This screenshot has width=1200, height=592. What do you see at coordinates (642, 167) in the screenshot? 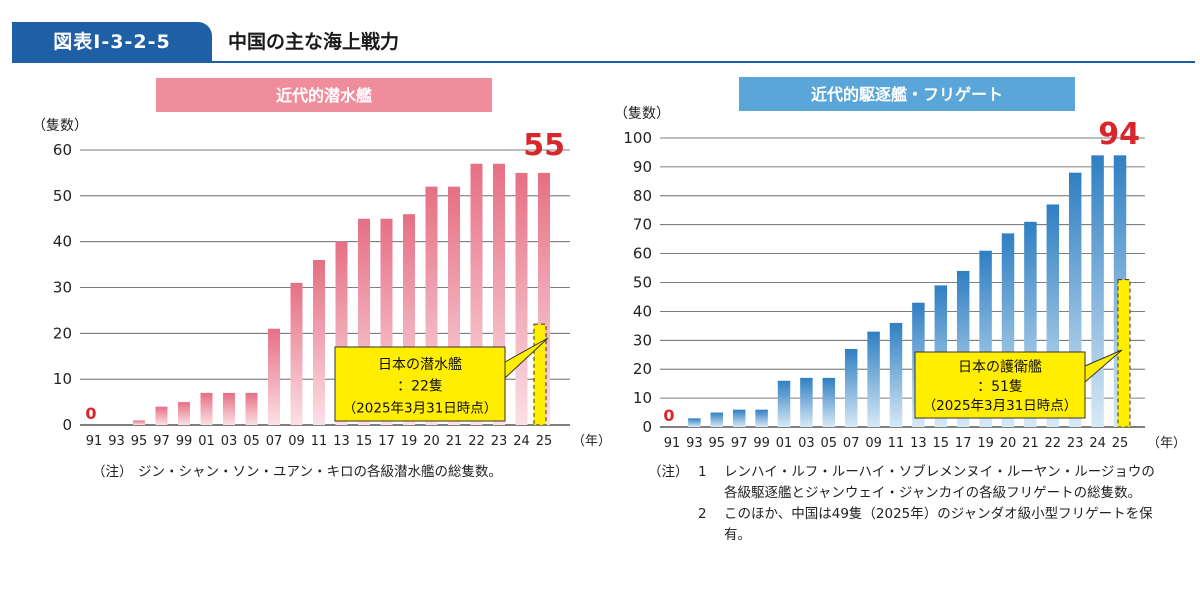
I see `y-tick-label: 90` at bounding box center [642, 167].